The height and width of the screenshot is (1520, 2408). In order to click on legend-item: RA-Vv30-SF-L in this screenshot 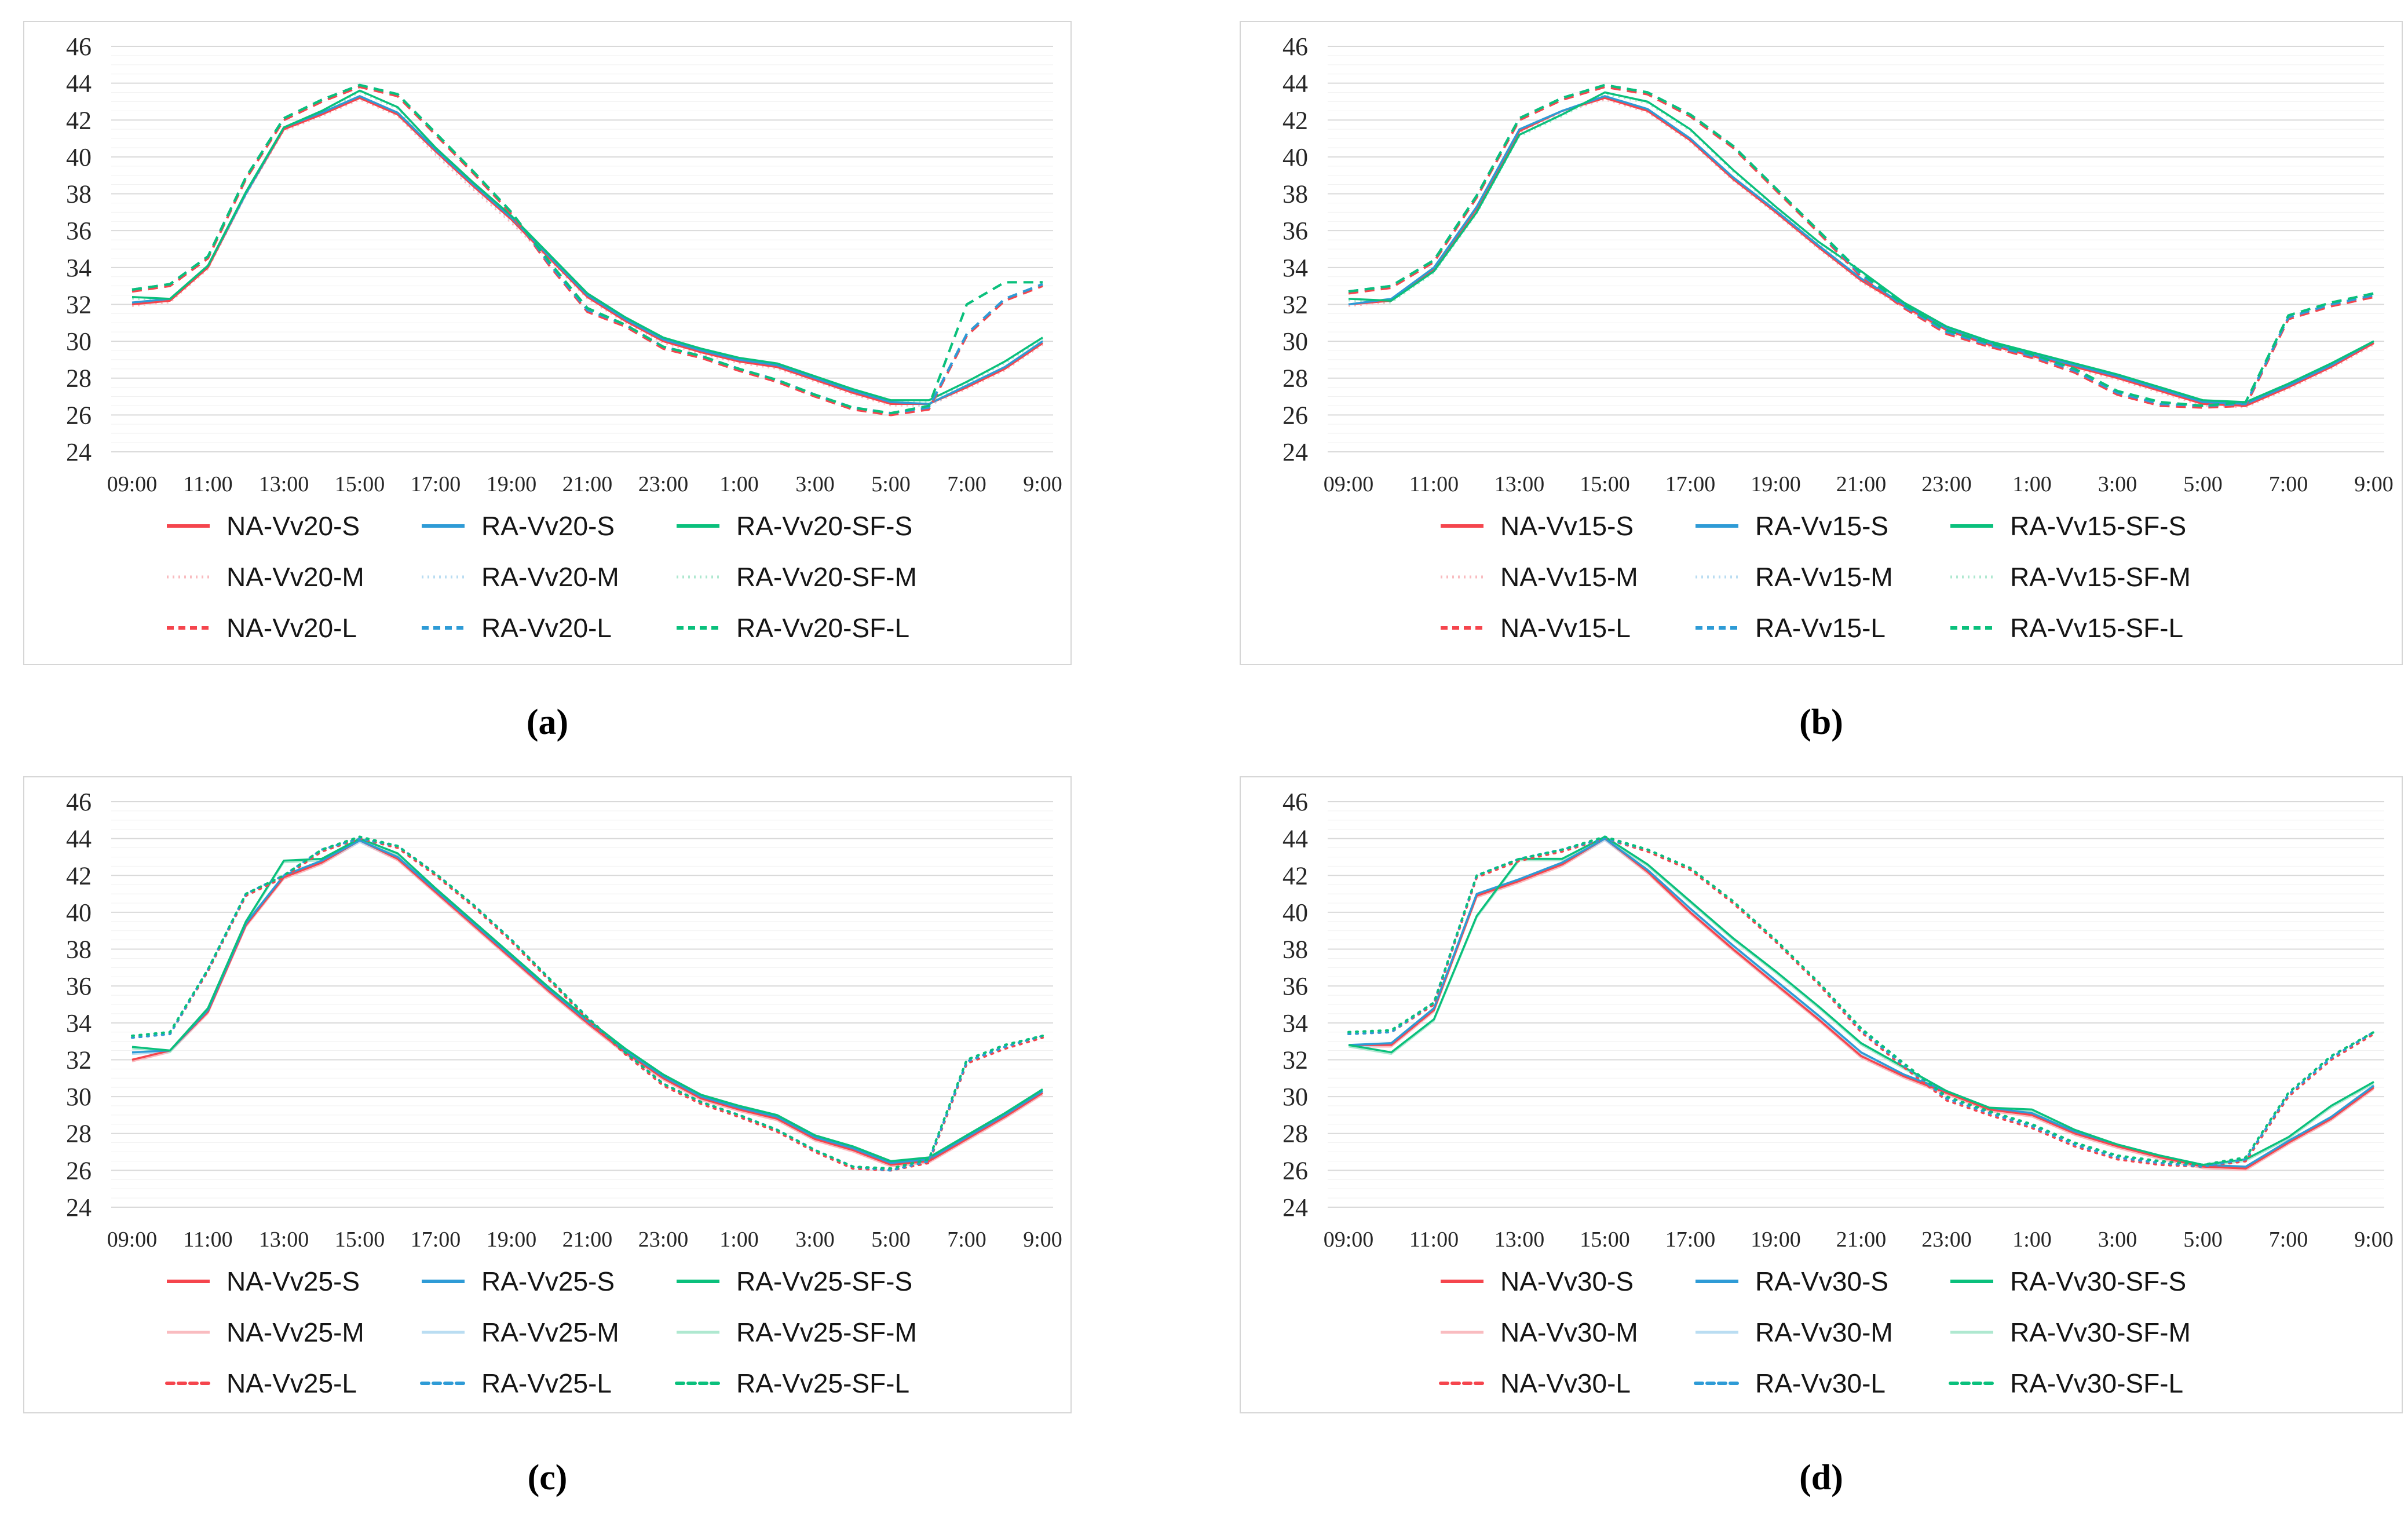, I will do `click(2076, 1383)`.